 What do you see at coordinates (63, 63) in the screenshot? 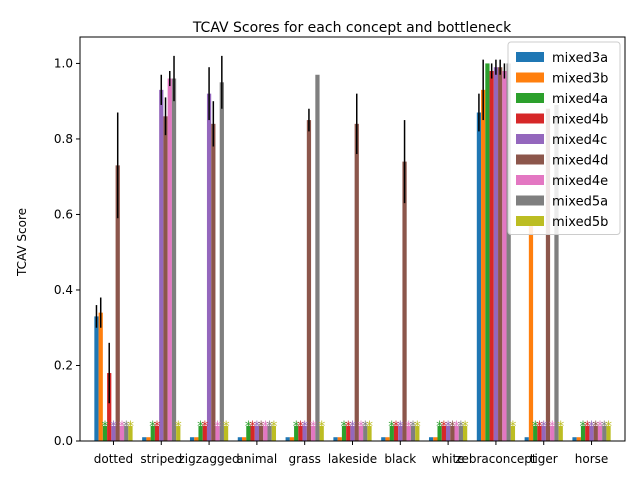
I see `y-tick-label: 1.0` at bounding box center [63, 63].